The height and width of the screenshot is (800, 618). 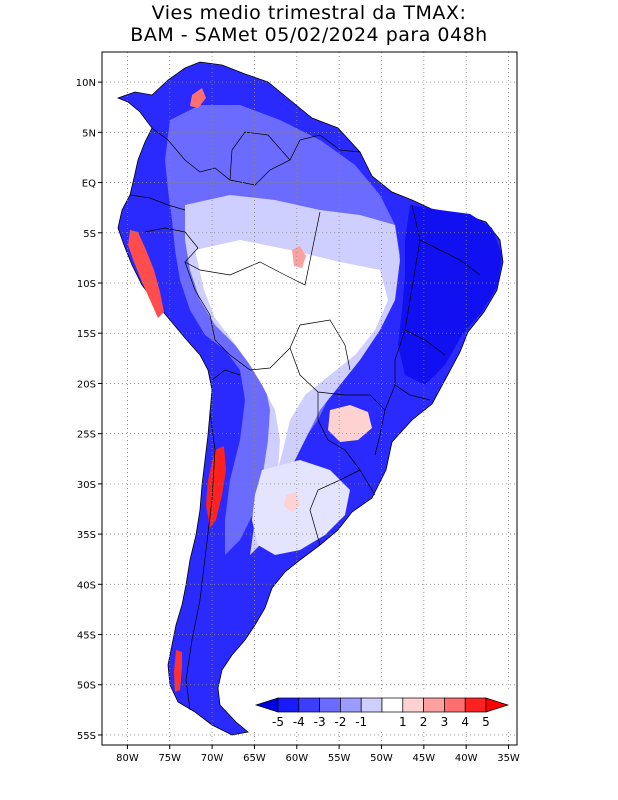 What do you see at coordinates (291, 385) in the screenshot?
I see `bias-zone-near-zero` at bounding box center [291, 385].